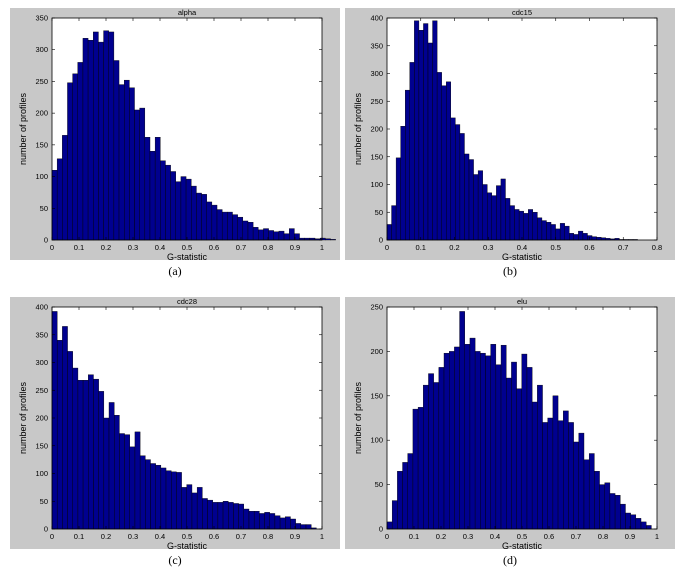 The image size is (685, 582). What do you see at coordinates (187, 545) in the screenshot?
I see `x-axis-label: G-statistic` at bounding box center [187, 545].